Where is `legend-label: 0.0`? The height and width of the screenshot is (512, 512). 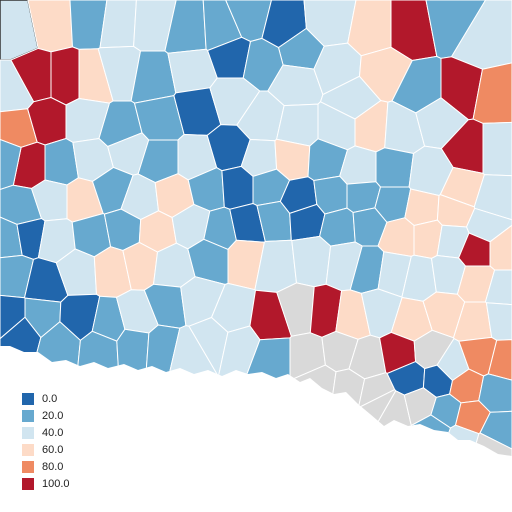
legend-label: 0.0 is located at coordinates (50, 399).